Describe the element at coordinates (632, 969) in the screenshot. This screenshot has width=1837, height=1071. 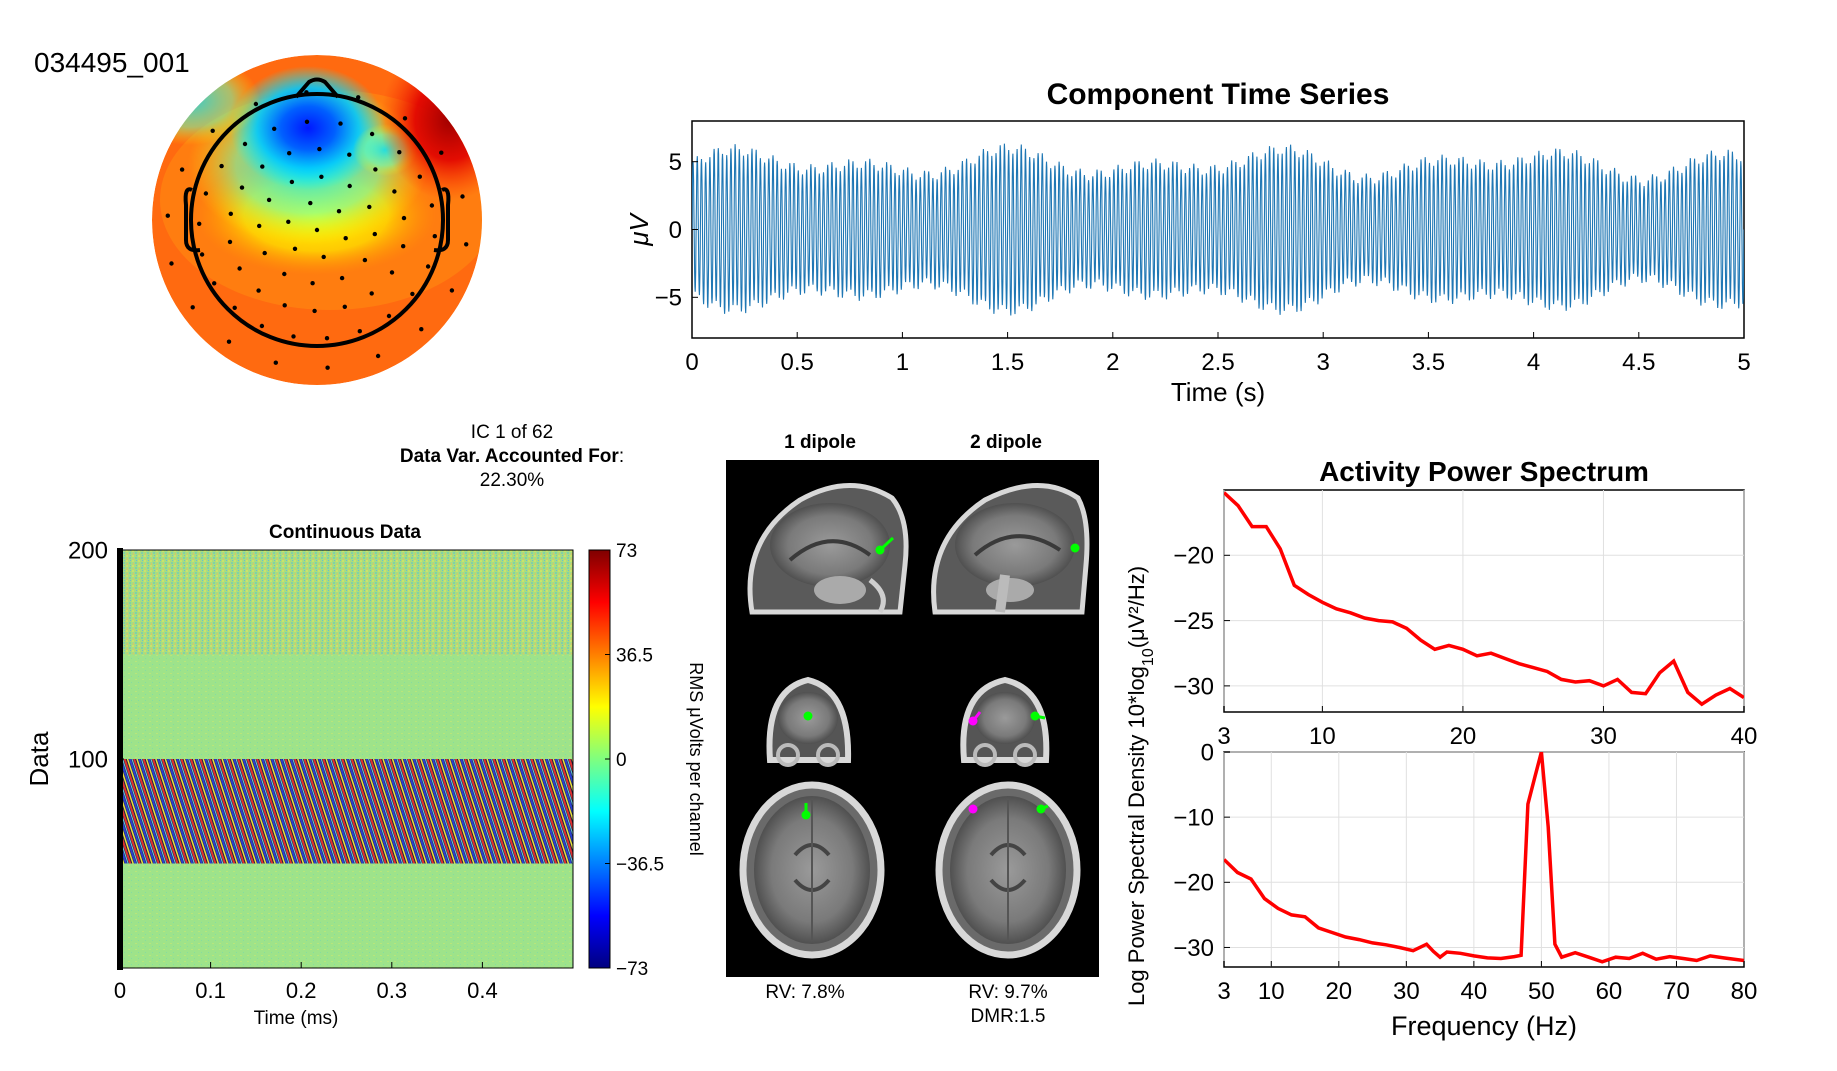
I see `colorbar-tick-label: −73` at that location.